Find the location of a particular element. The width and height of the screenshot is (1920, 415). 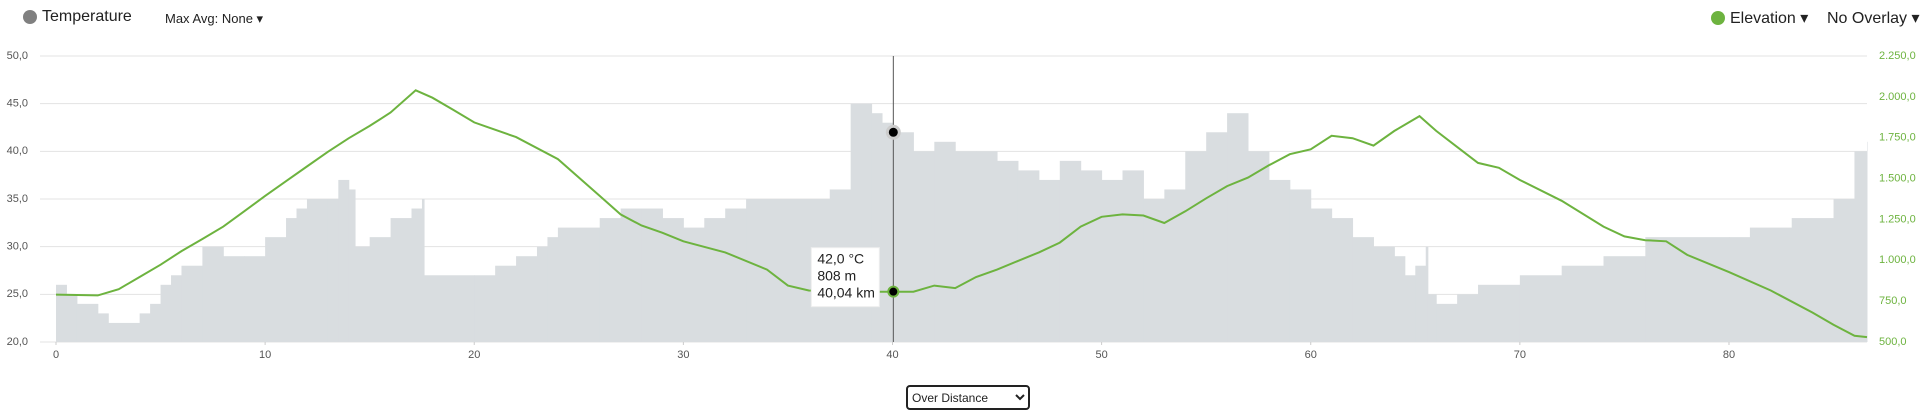

y-tick-label: 35,0 is located at coordinates (17, 199).